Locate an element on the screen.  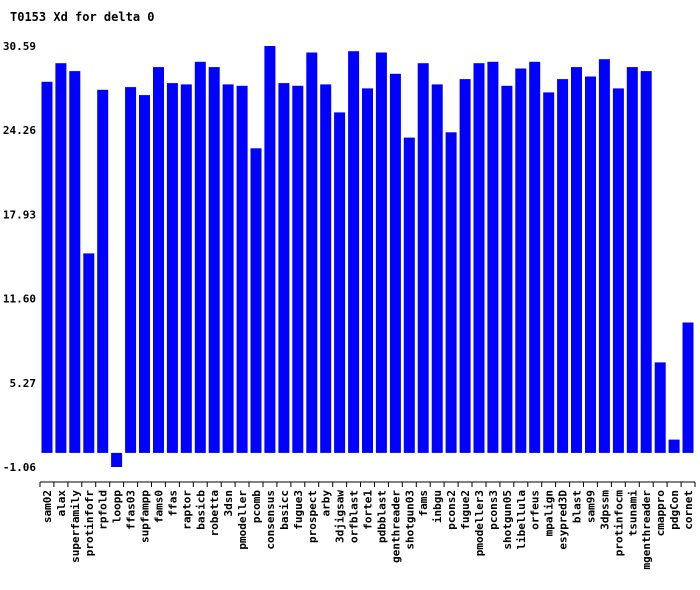
x-tick-label: supfampp is located at coordinates (145, 516).